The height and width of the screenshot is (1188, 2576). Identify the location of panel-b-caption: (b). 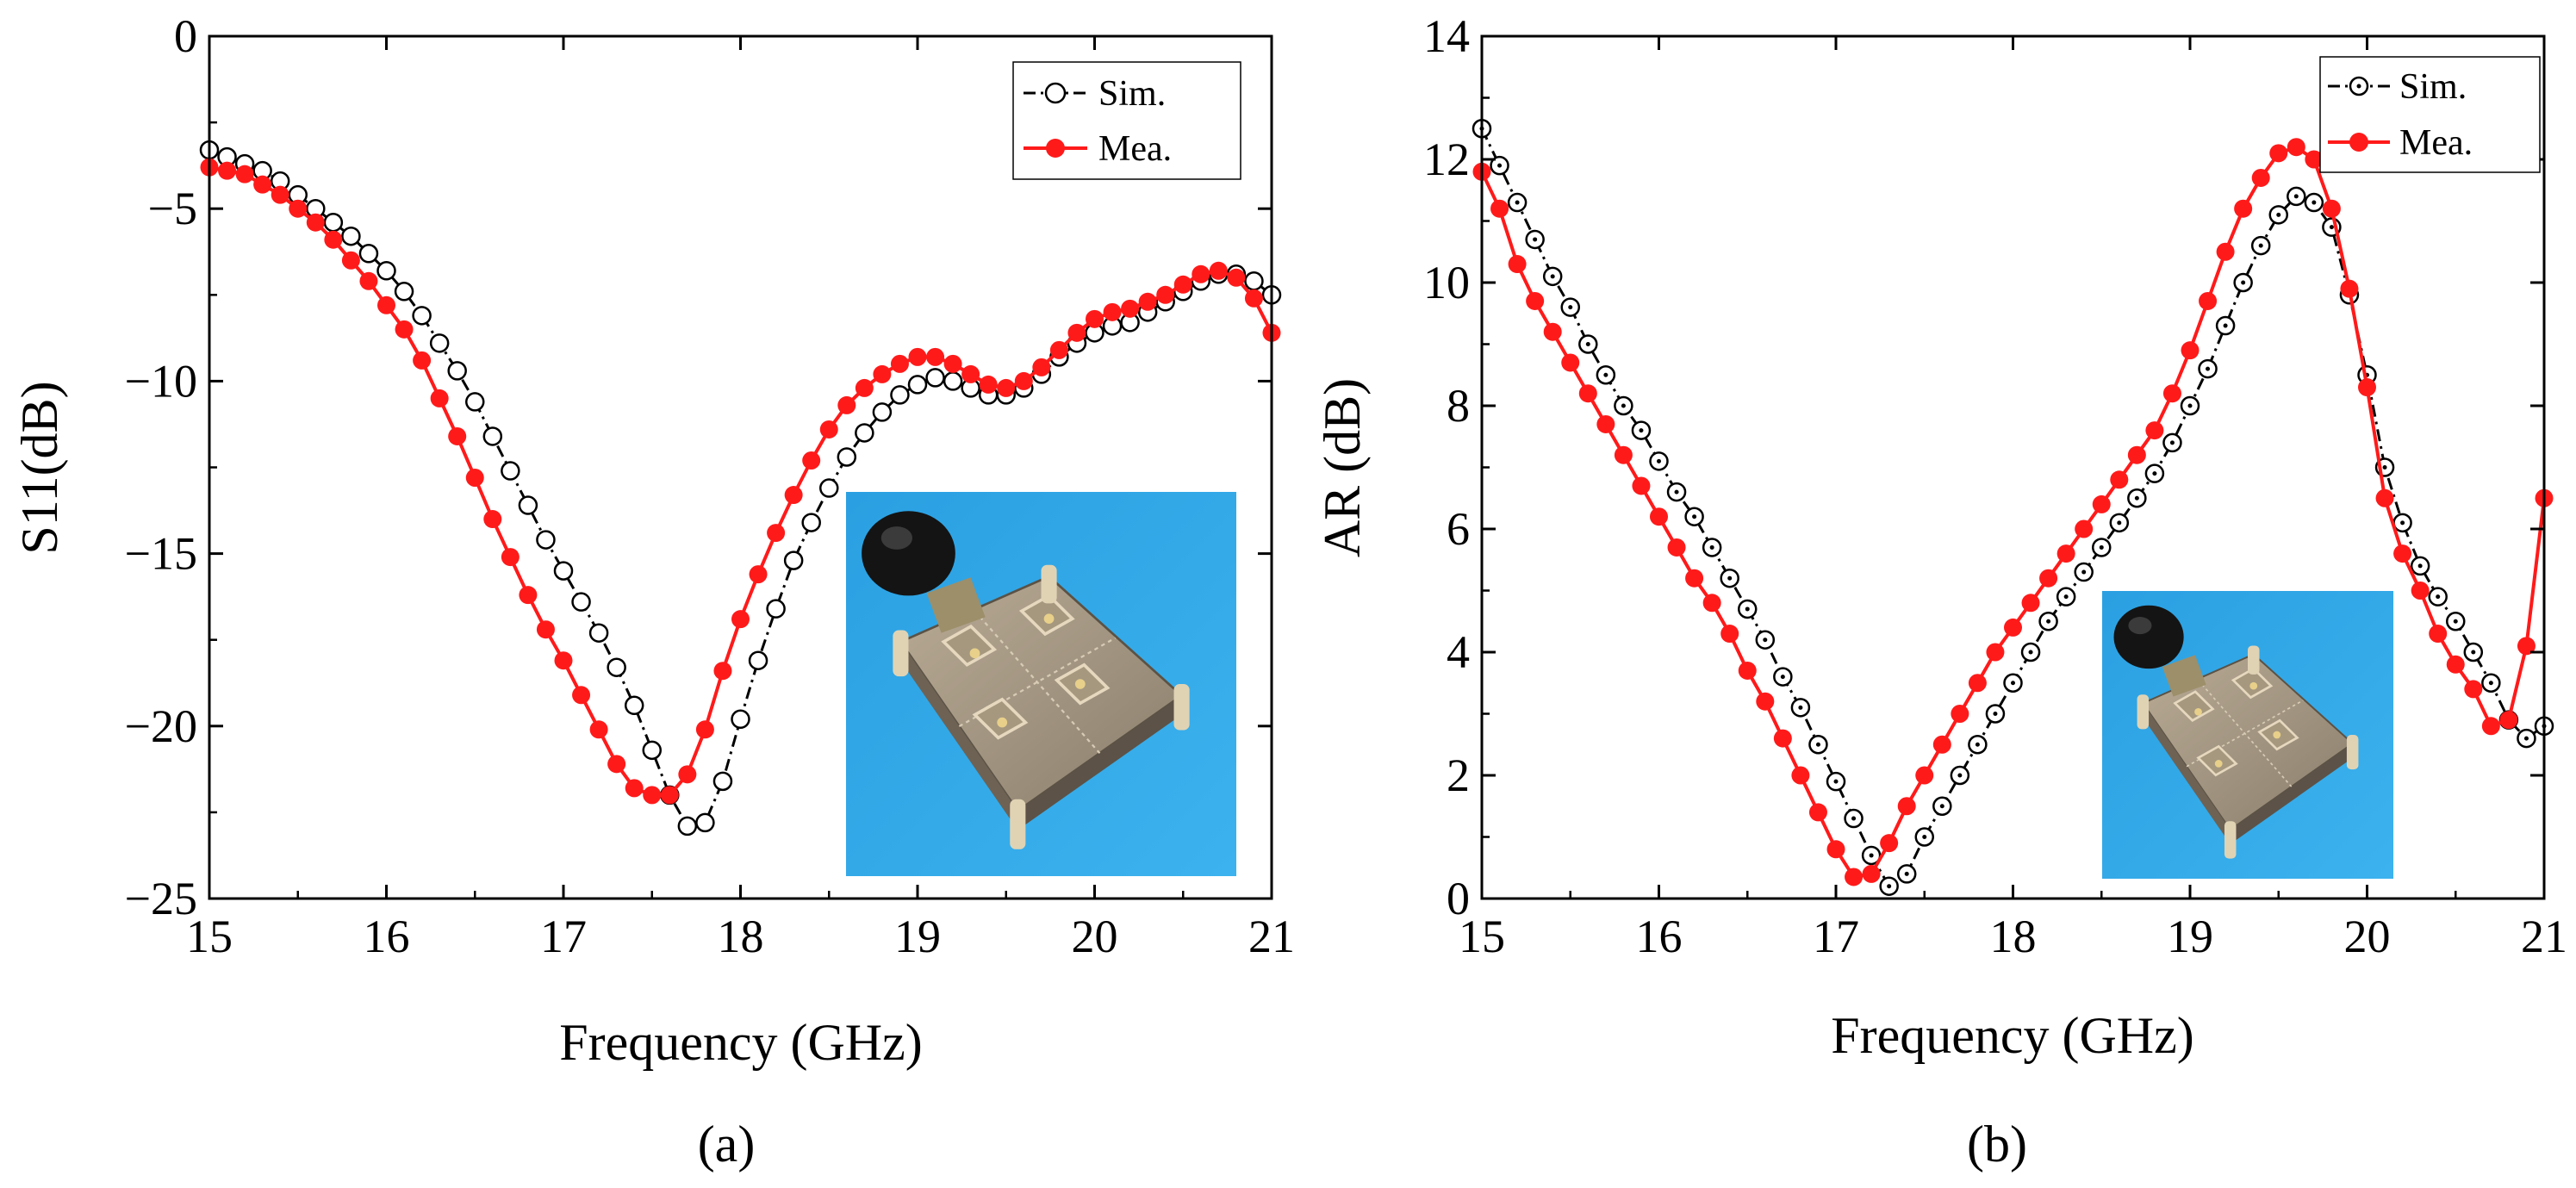
(1997, 1144).